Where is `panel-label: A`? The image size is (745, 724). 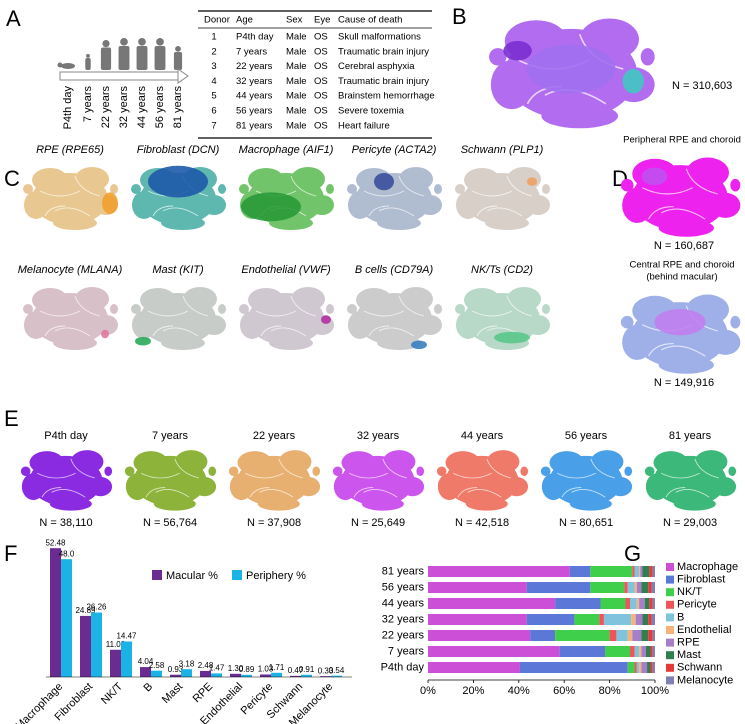
panel-label: A is located at coordinates (13, 18).